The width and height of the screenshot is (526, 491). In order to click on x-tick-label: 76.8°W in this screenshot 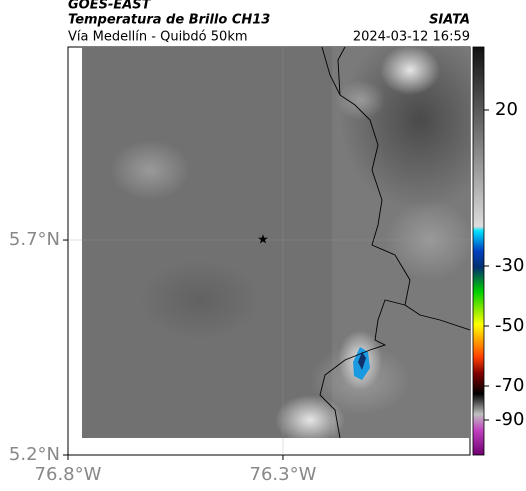, I will do `click(68, 474)`.